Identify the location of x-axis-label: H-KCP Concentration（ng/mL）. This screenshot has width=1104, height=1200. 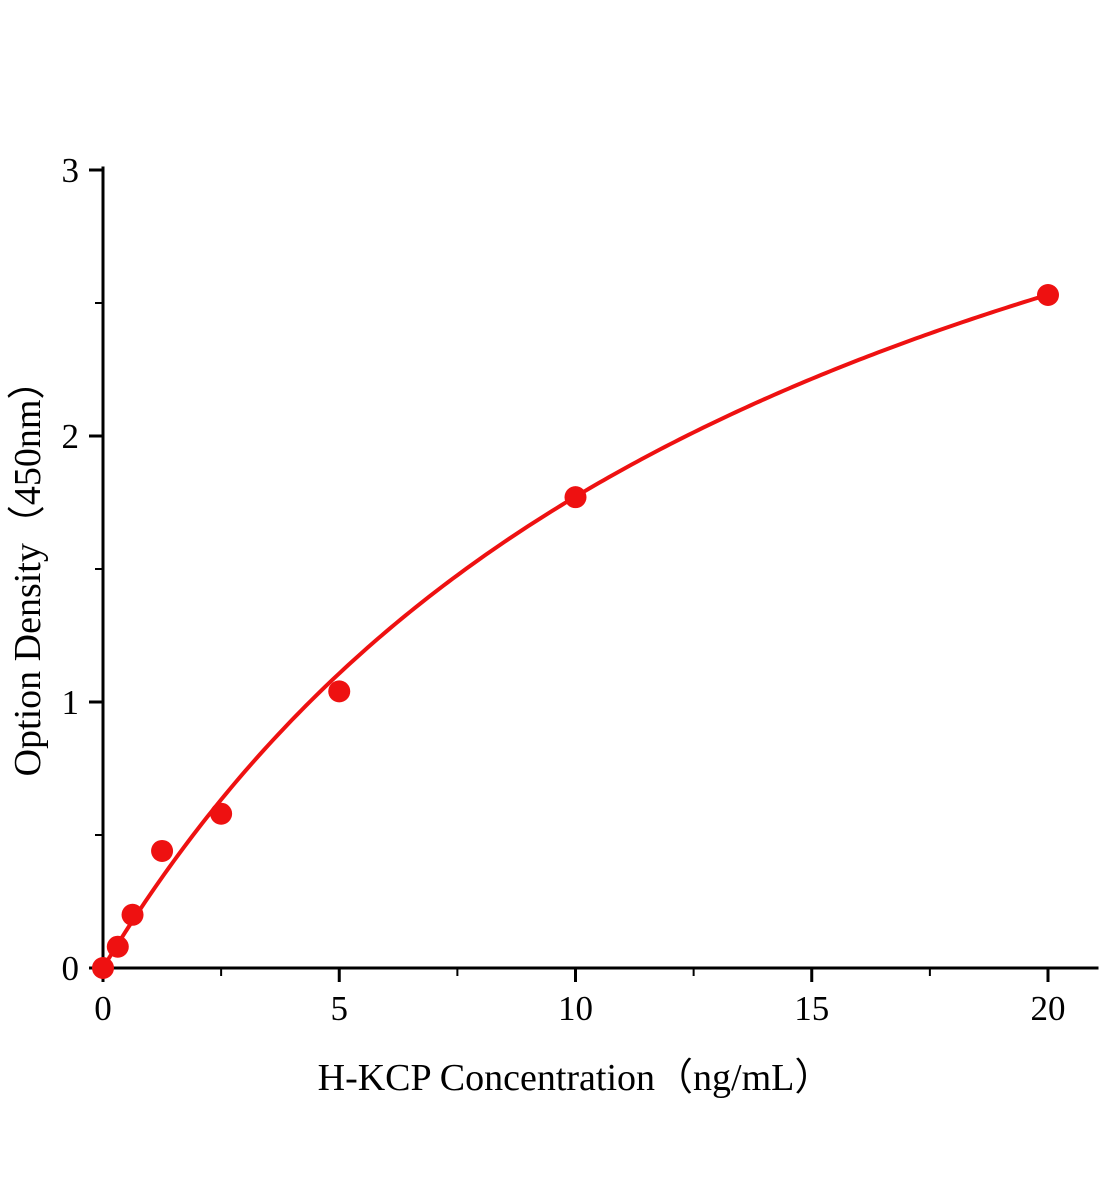
(575, 1078).